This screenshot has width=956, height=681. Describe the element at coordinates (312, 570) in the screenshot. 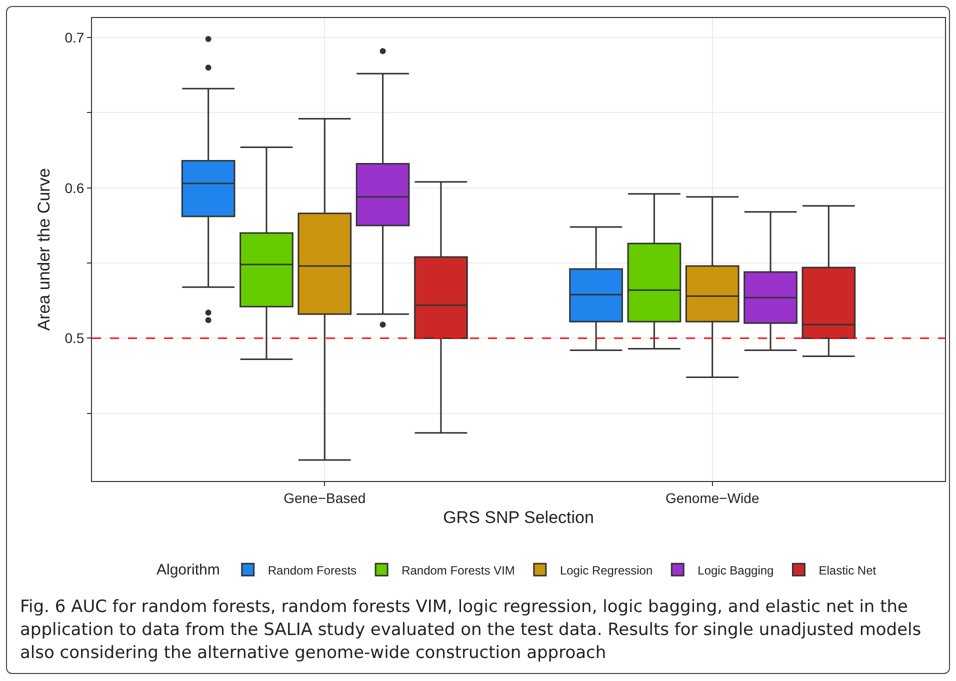

I see `legend-label: Random Forests` at that location.